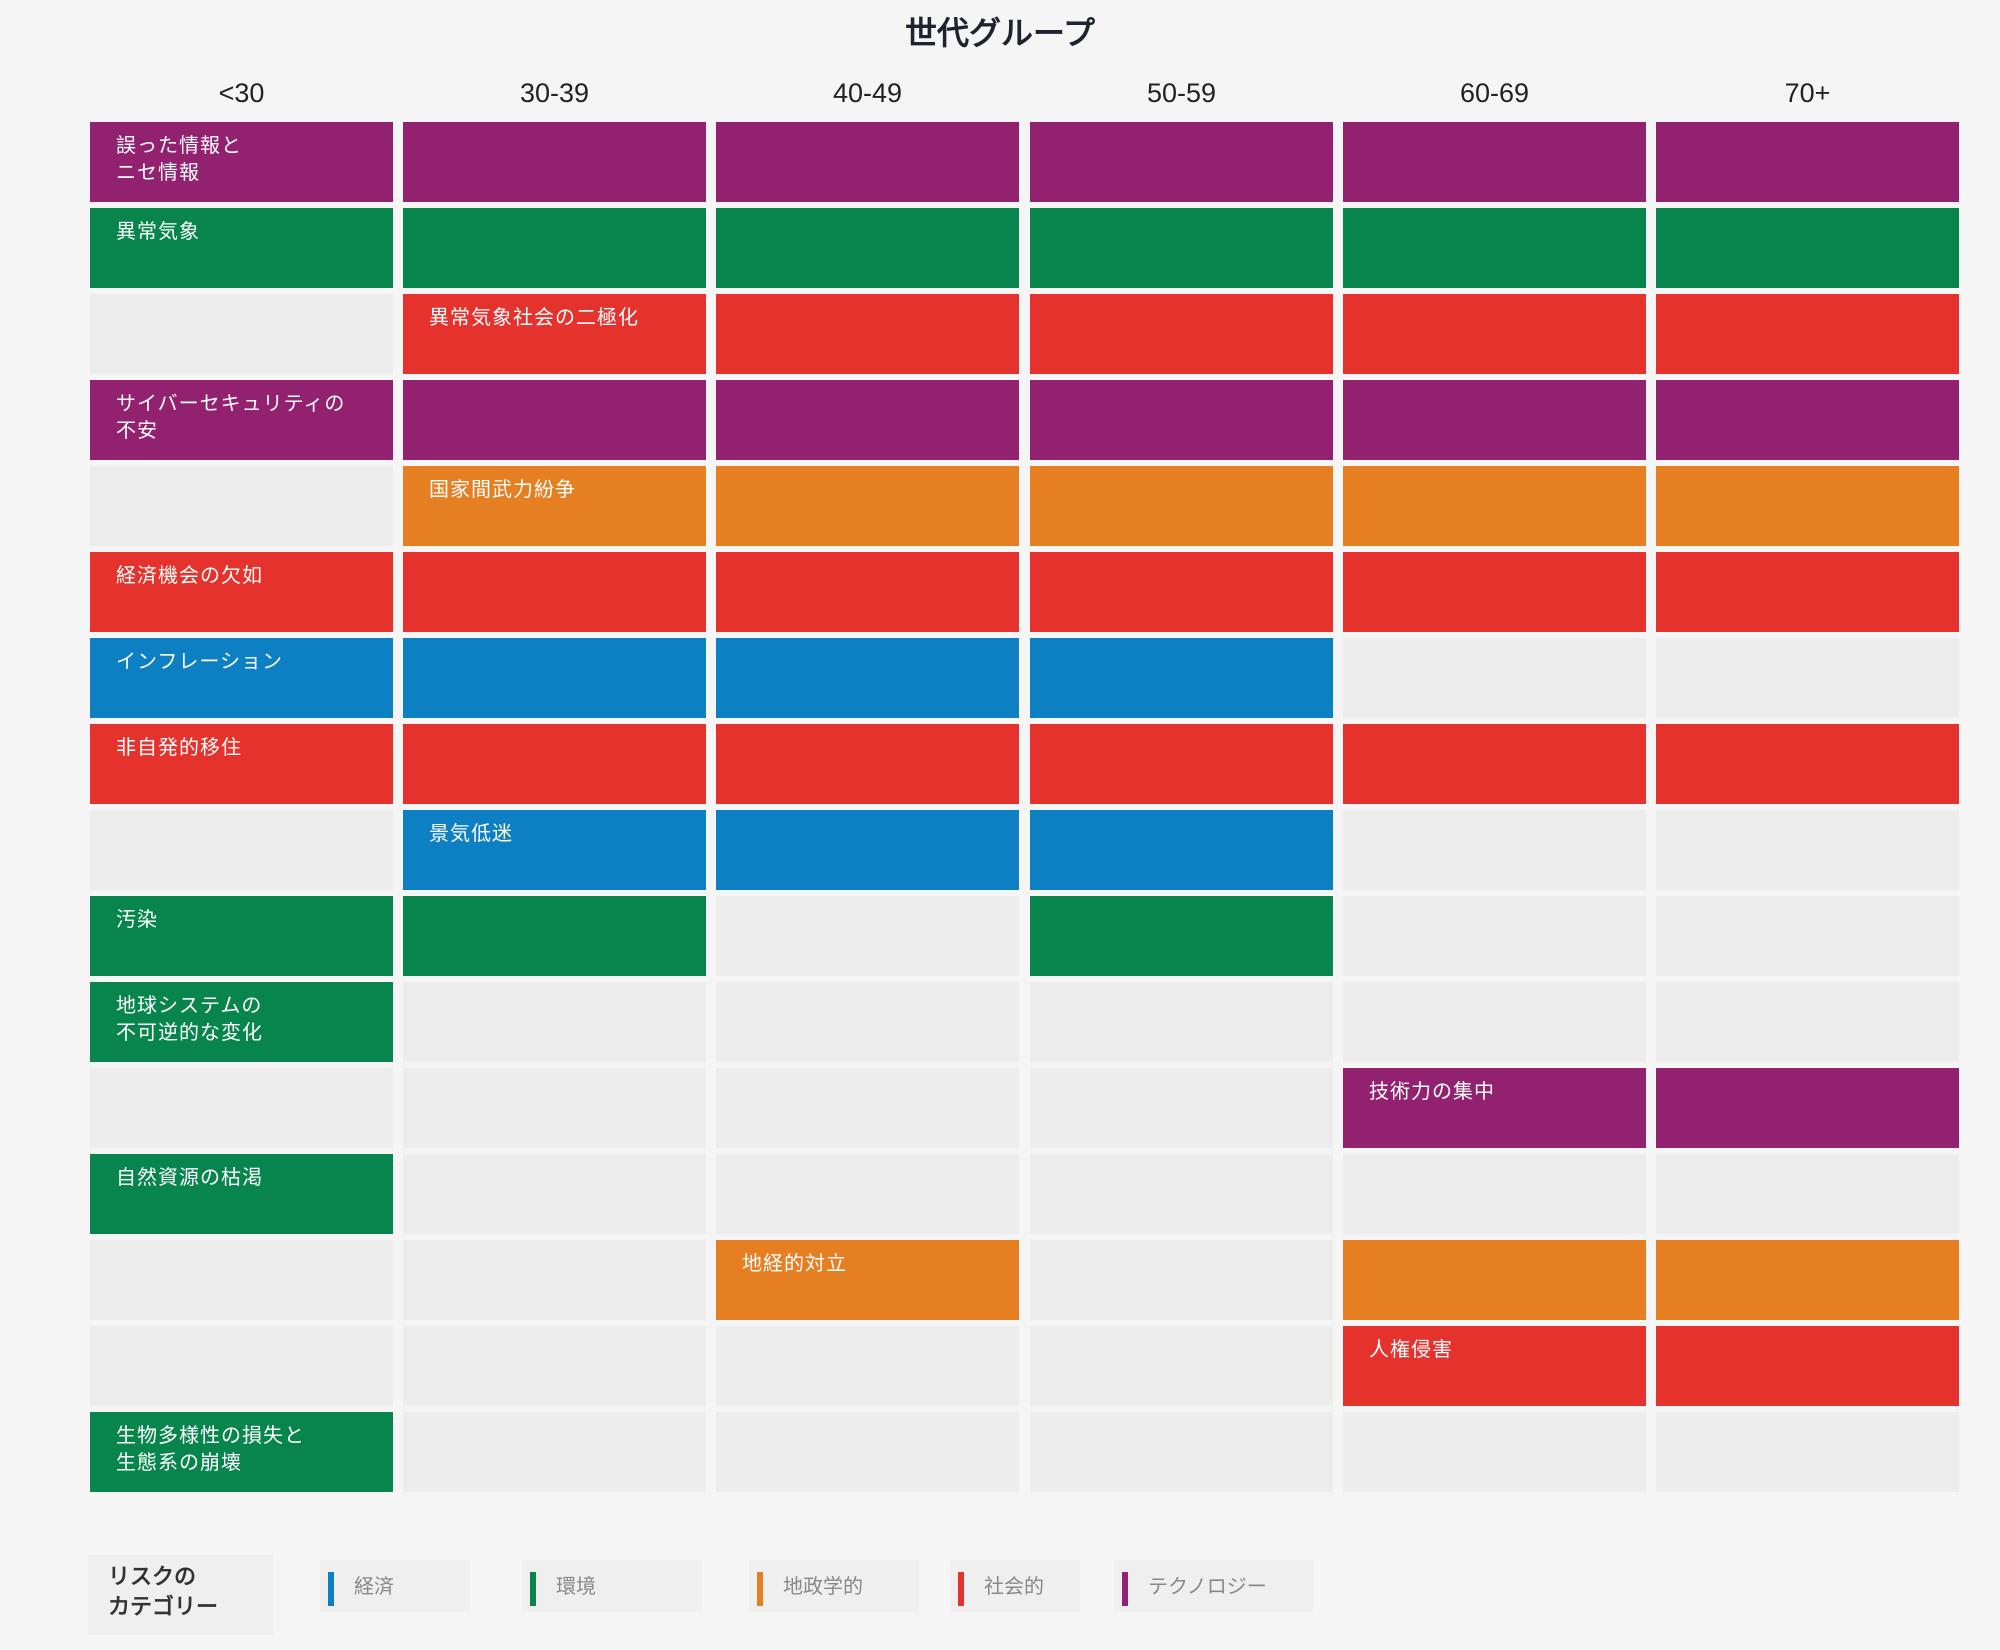 The height and width of the screenshot is (1650, 2000). Describe the element at coordinates (241, 1194) in the screenshot. I see `risk-cell: 自然資源の枯渇` at that location.